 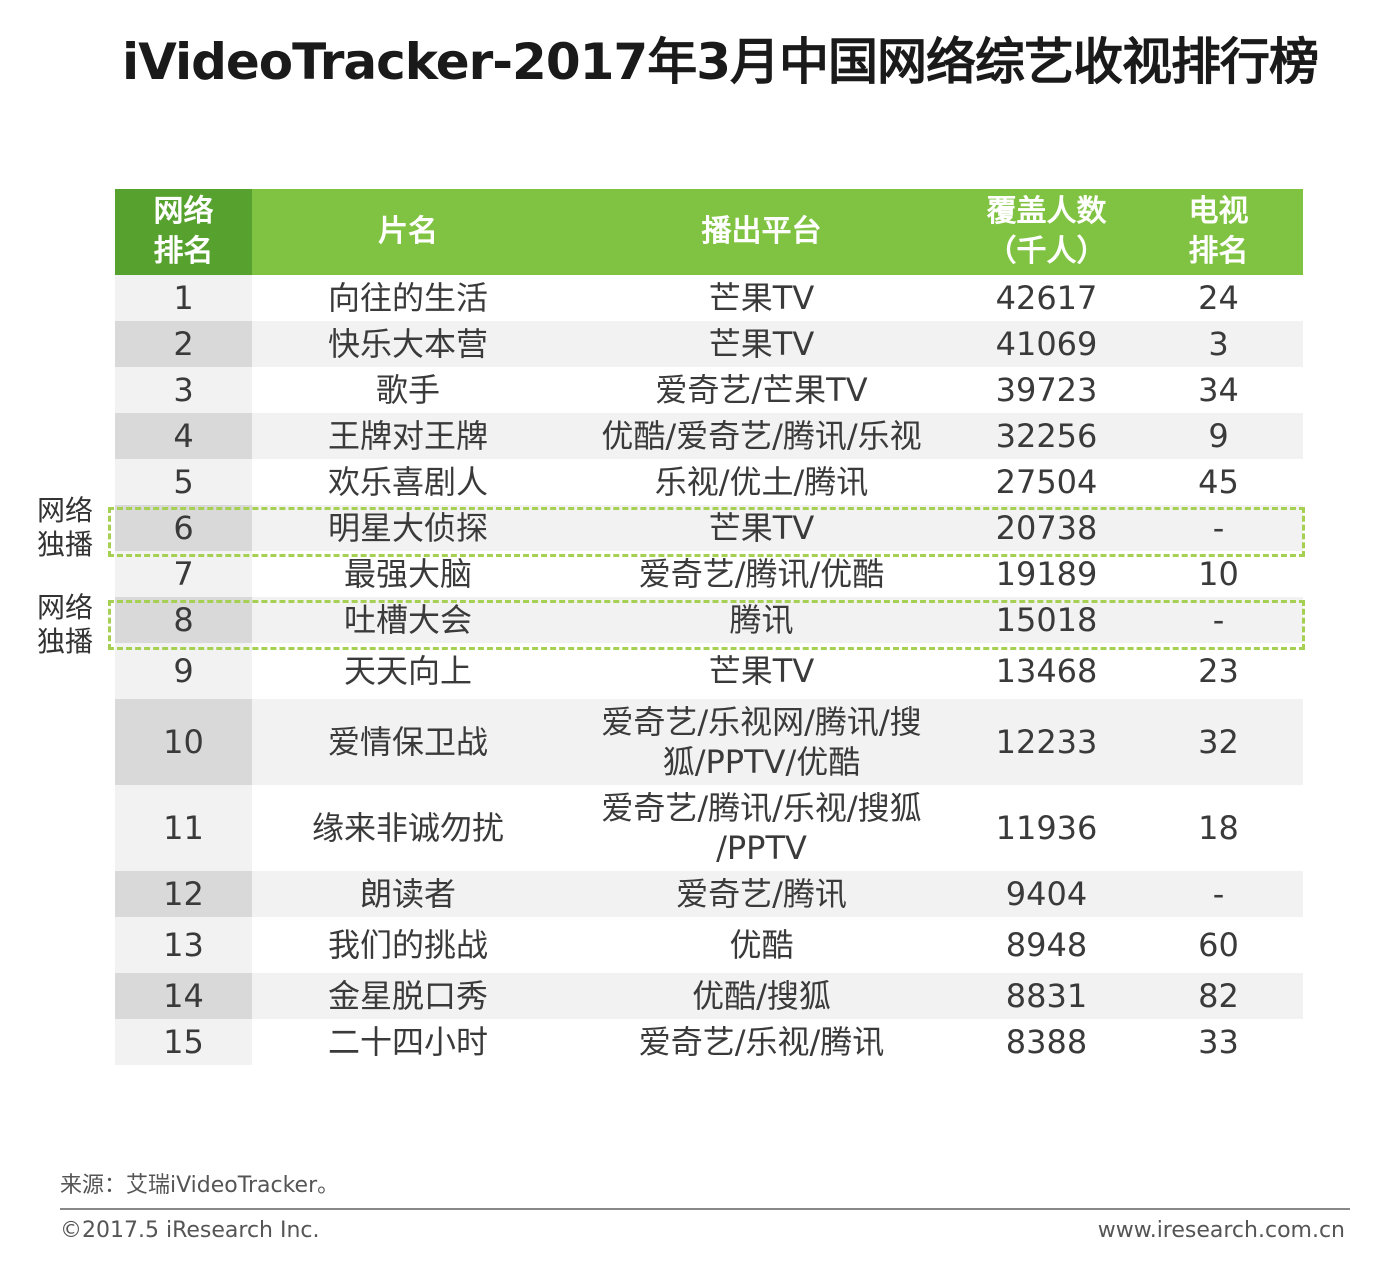 I want to click on footer-divider, so click(x=705, y=1209).